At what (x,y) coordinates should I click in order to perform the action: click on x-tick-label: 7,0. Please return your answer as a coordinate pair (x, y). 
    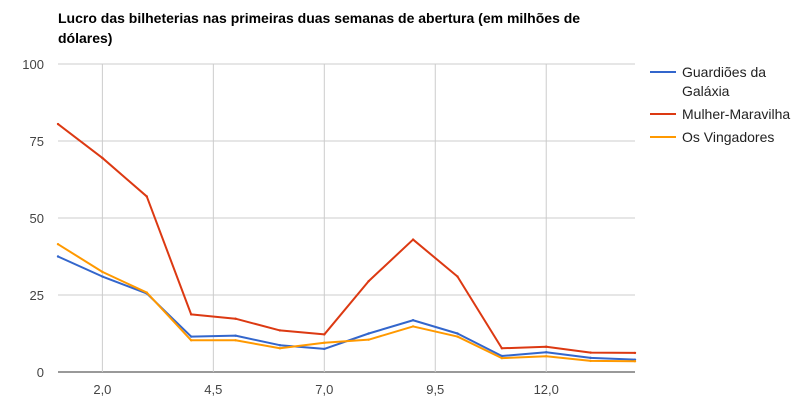
    Looking at the image, I should click on (324, 389).